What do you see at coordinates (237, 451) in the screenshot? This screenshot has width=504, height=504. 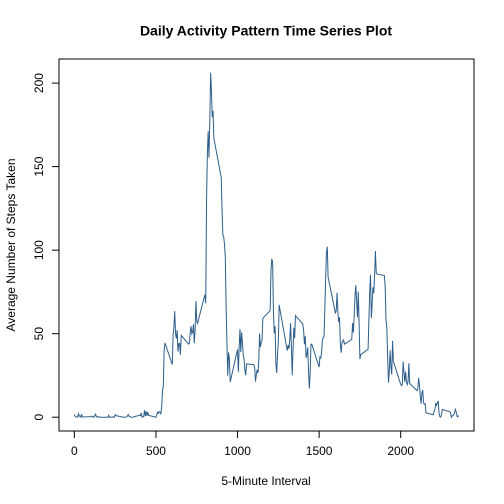 I see `x-tick-label: 1000` at bounding box center [237, 451].